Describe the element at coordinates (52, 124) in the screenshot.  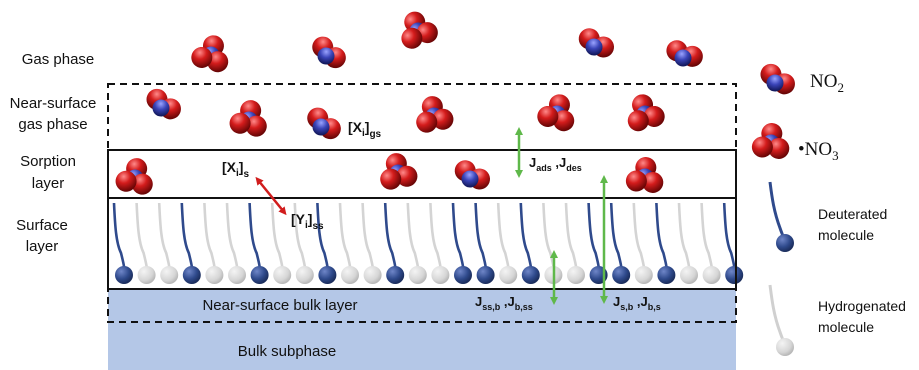
I see `near-surface-gas-label-line2: gas phase` at that location.